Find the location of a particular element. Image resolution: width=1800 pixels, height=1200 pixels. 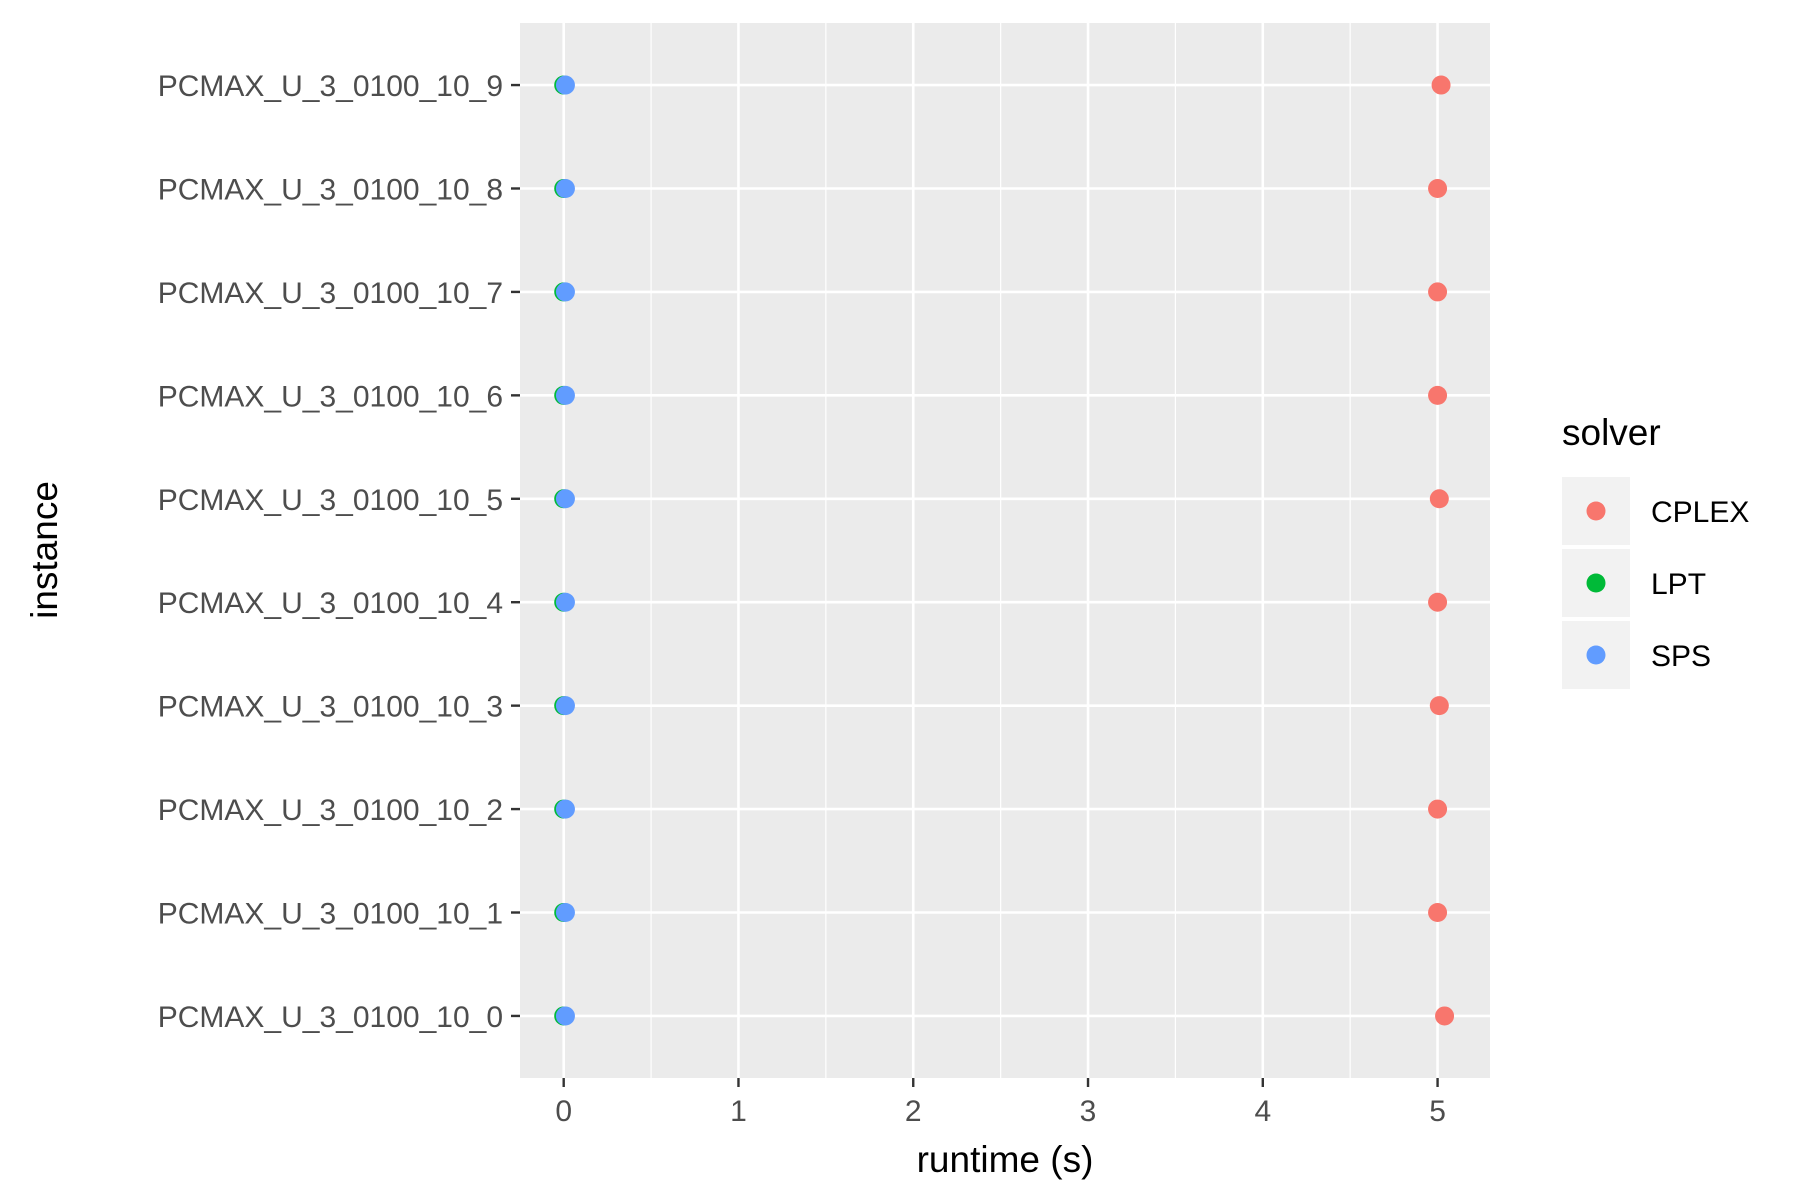

legend-symbol-lpt is located at coordinates (1596, 583).